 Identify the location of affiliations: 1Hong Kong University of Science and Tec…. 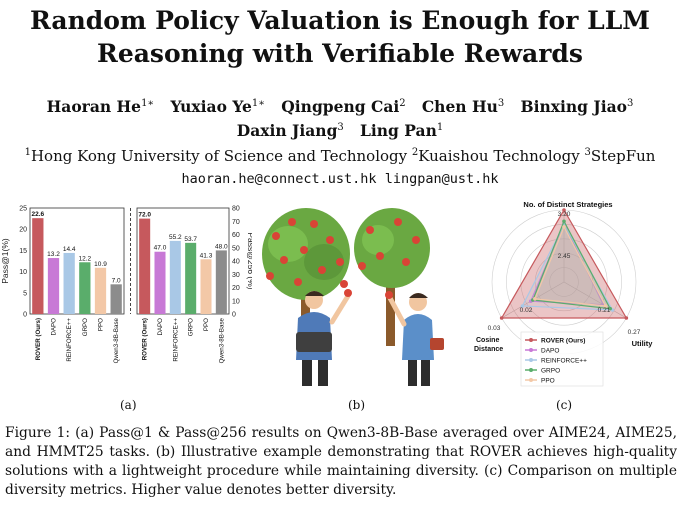
(340, 156).